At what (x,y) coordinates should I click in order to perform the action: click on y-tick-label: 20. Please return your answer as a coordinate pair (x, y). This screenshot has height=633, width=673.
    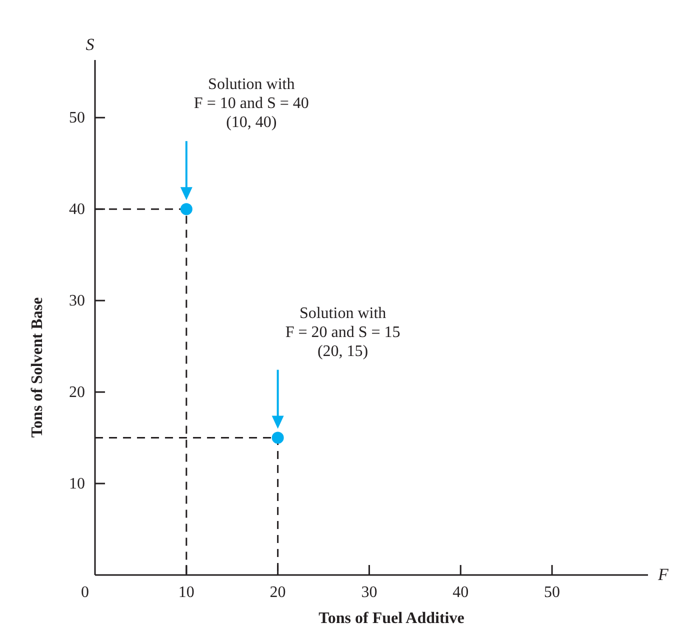
    Looking at the image, I should click on (77, 393).